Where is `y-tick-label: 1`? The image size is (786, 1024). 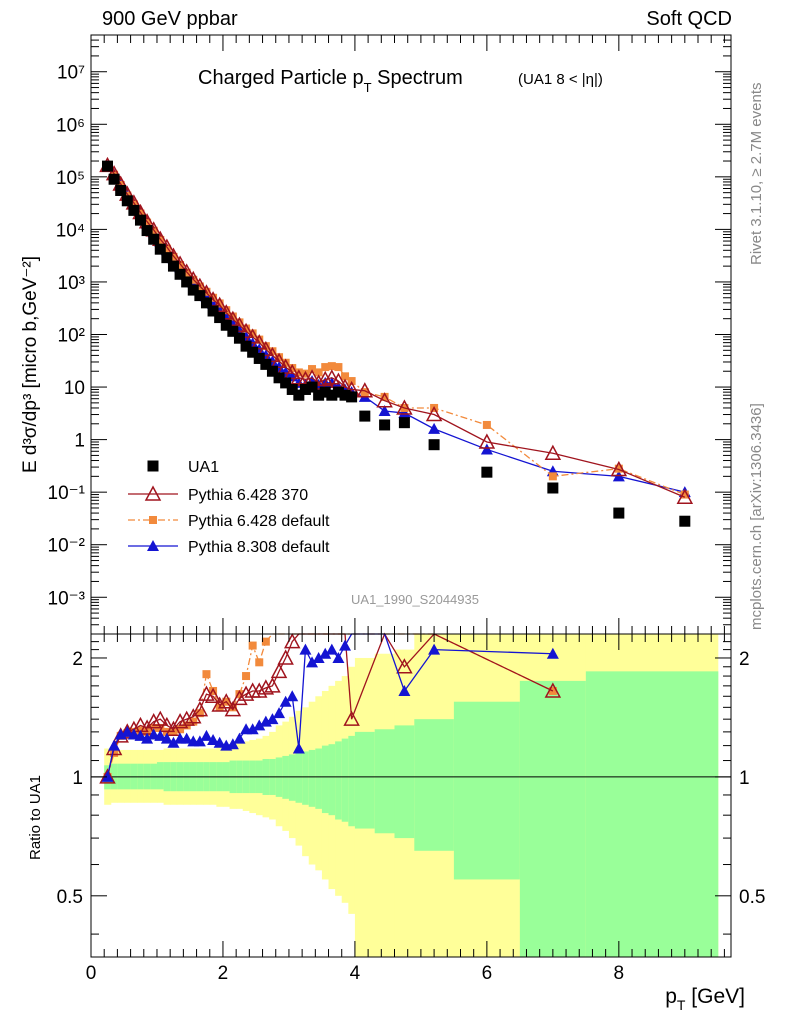 y-tick-label: 1 is located at coordinates (79, 441).